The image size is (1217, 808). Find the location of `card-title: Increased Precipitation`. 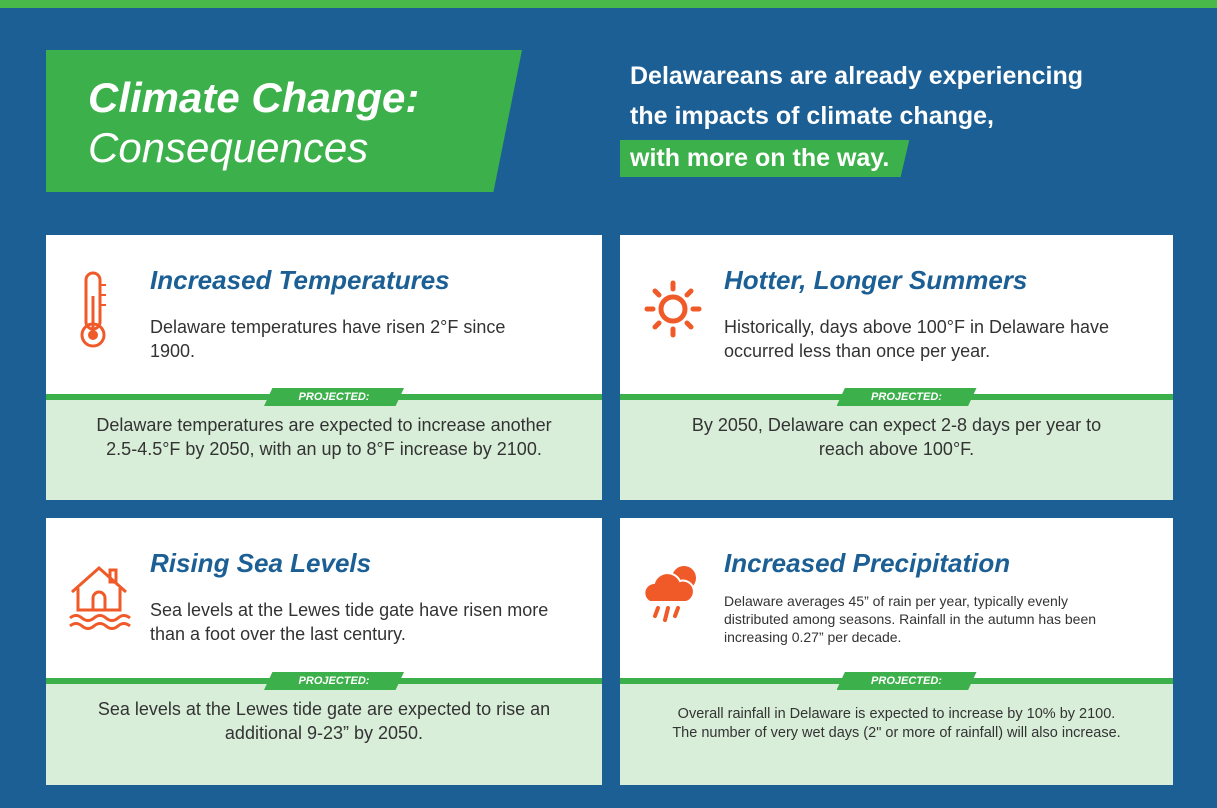

card-title: Increased Precipitation is located at coordinates (867, 563).